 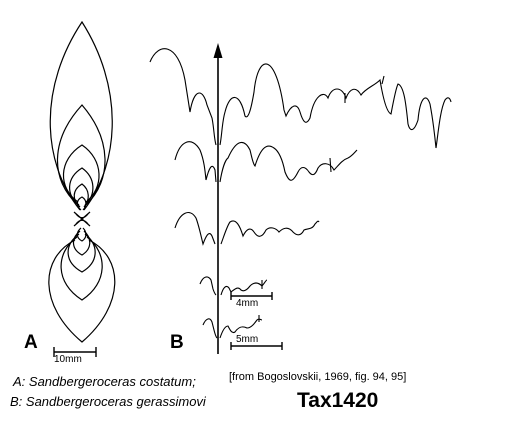 I want to click on umbilicus, so click(x=82, y=219).